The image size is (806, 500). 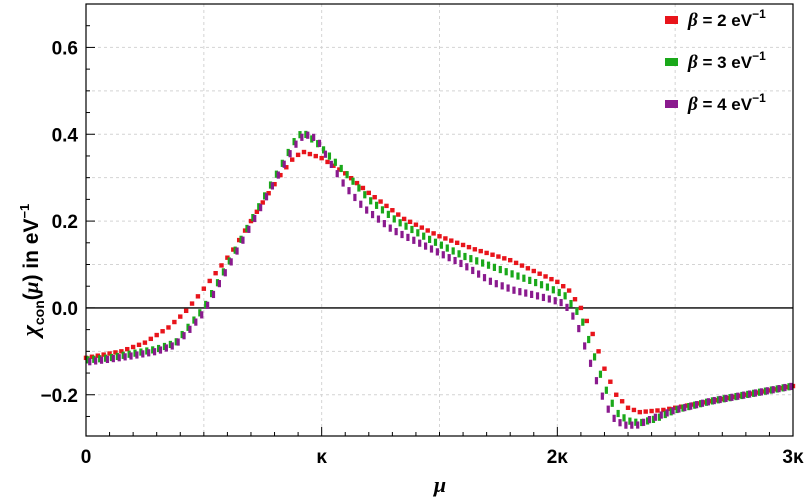 What do you see at coordinates (86, 457) in the screenshot?
I see `x-tick-label: 0` at bounding box center [86, 457].